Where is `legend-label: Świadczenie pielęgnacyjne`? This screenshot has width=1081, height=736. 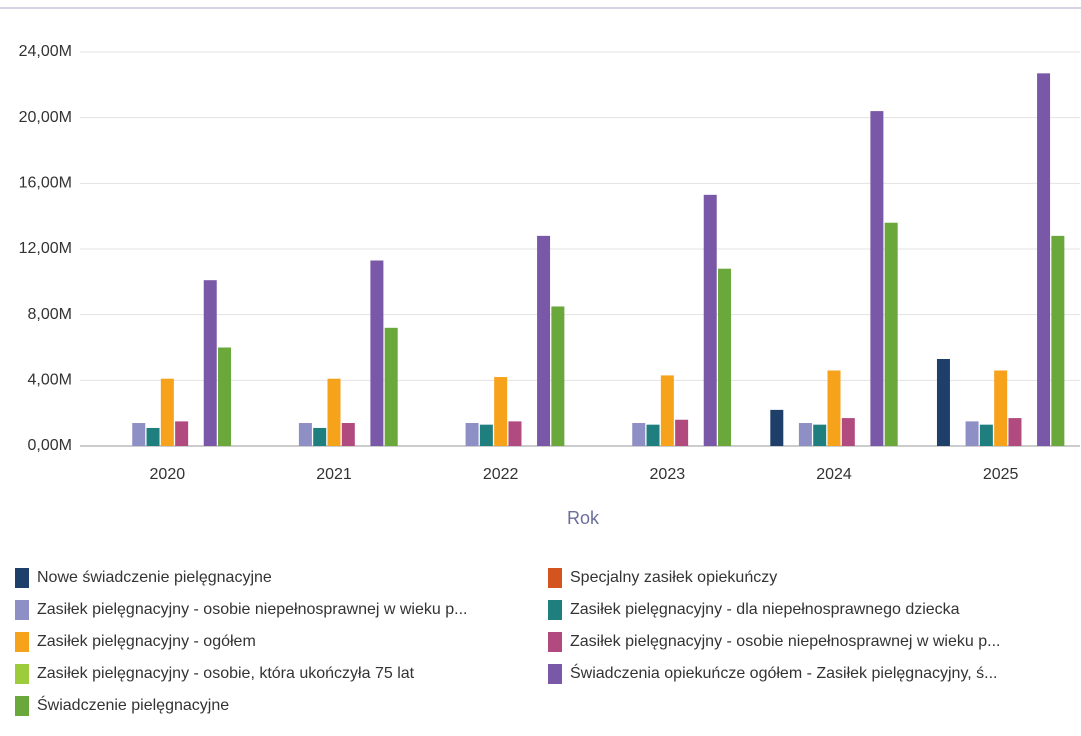 legend-label: Świadczenie pielęgnacyjne is located at coordinates (133, 704).